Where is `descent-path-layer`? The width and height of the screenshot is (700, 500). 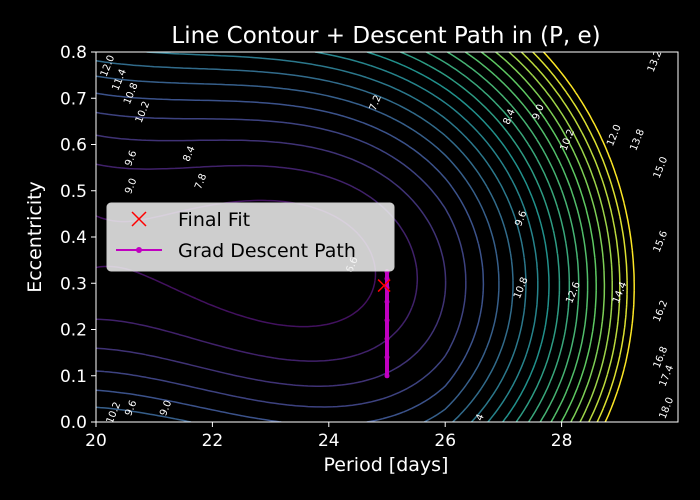
descent-path-layer is located at coordinates (384, 324).